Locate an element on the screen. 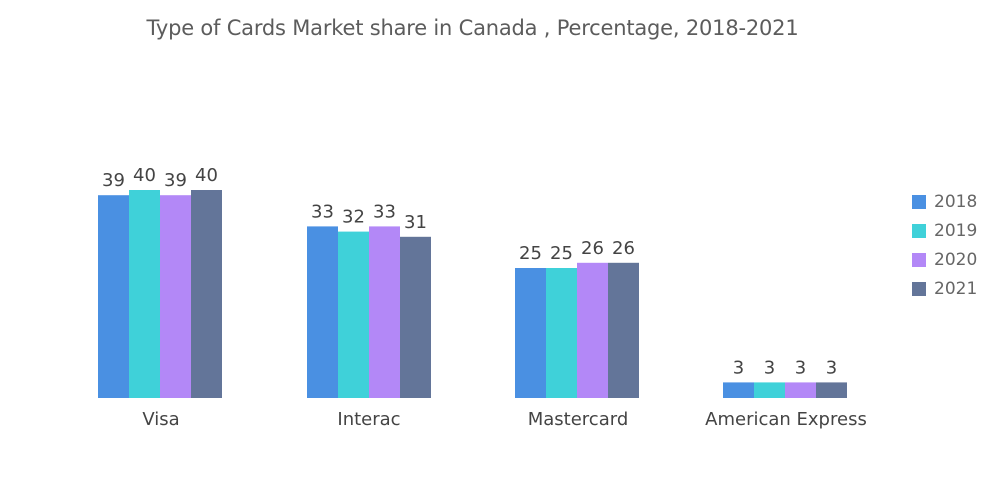 This screenshot has height=504, width=1000. value-label-visa-2020: 39 is located at coordinates (175, 180).